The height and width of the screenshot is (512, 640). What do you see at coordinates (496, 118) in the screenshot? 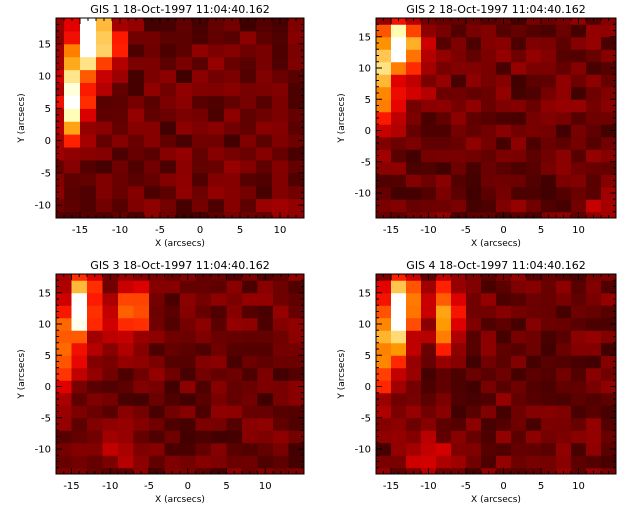
I see `heatmap-cells` at bounding box center [496, 118].